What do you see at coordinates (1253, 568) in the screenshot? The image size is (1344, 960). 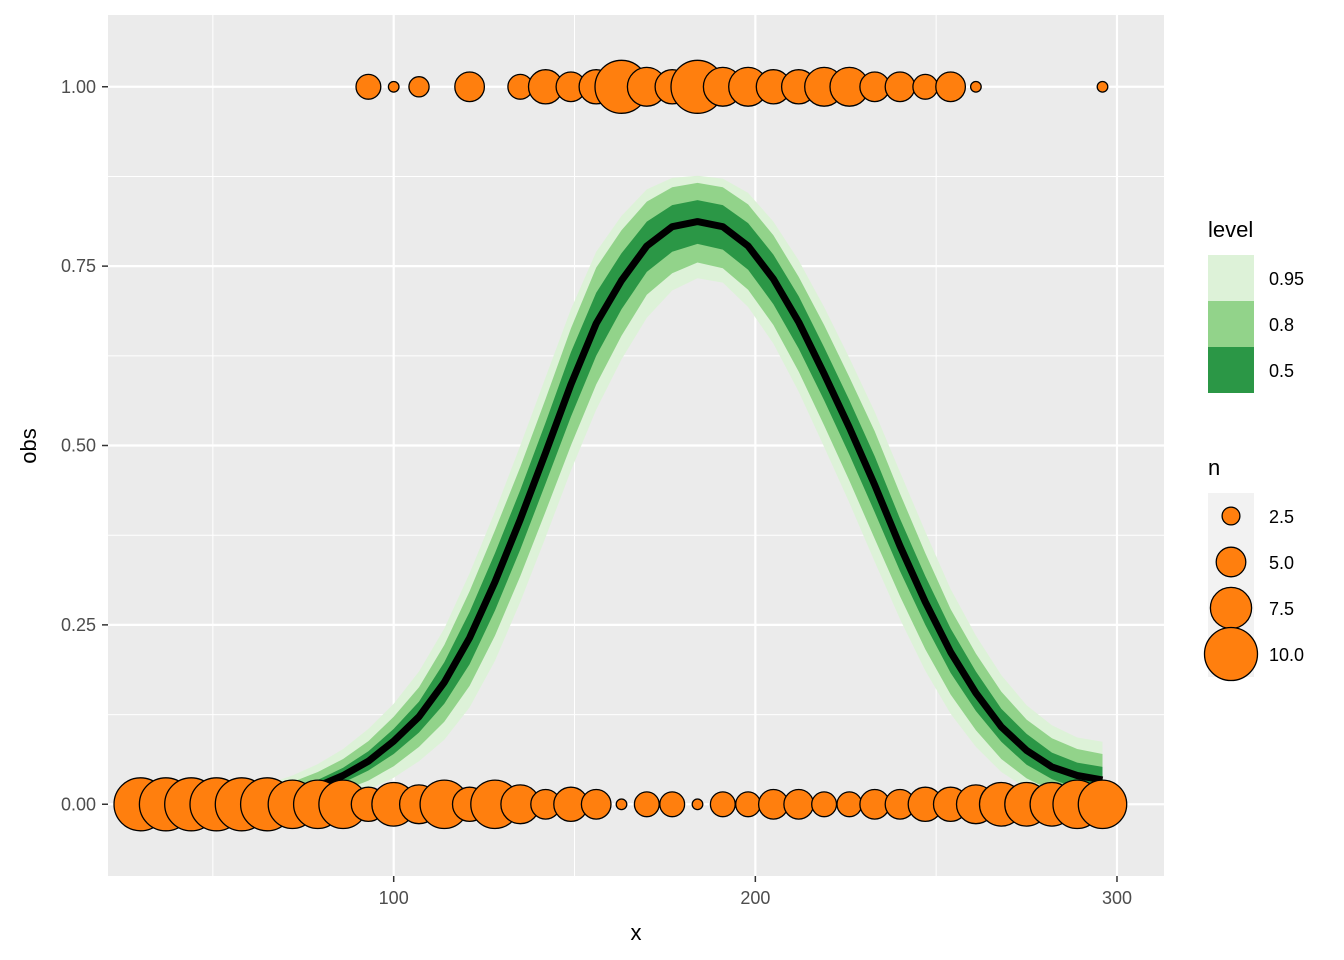 I see `legend-n: n 2.5 5.0 7.5 10.0` at bounding box center [1253, 568].